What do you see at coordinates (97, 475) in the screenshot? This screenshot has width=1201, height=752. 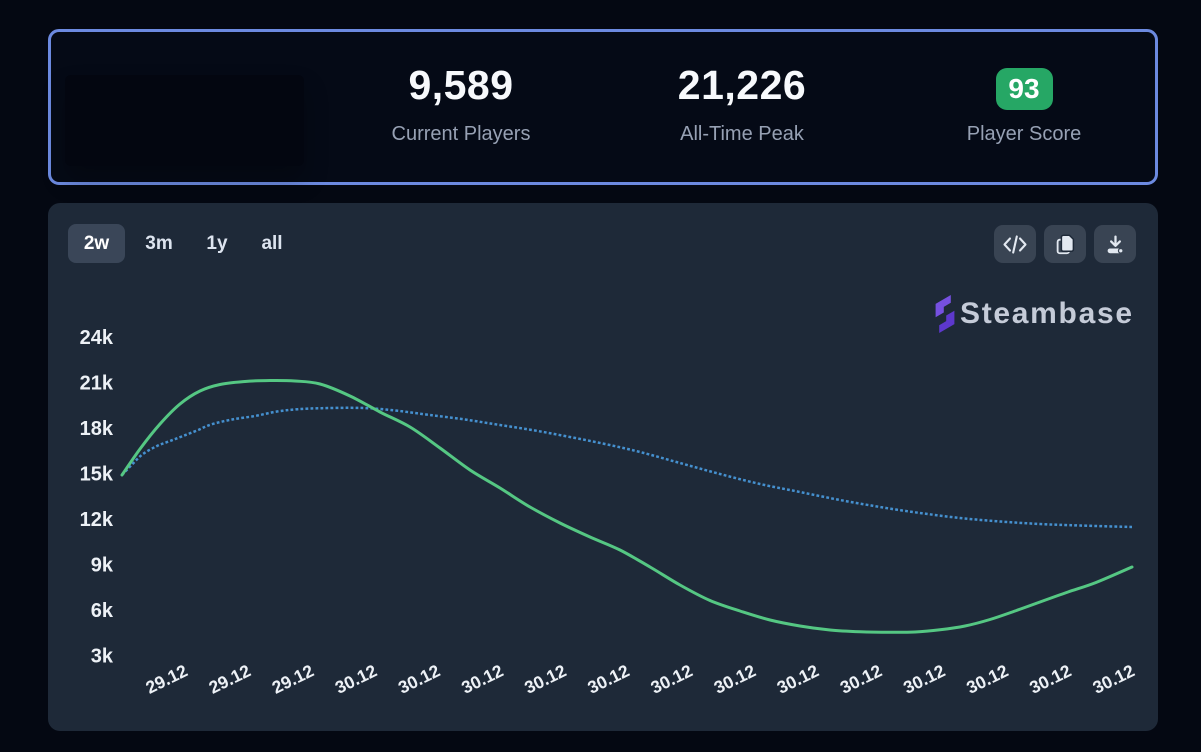 I see `svg-text: 15k` at bounding box center [97, 475].